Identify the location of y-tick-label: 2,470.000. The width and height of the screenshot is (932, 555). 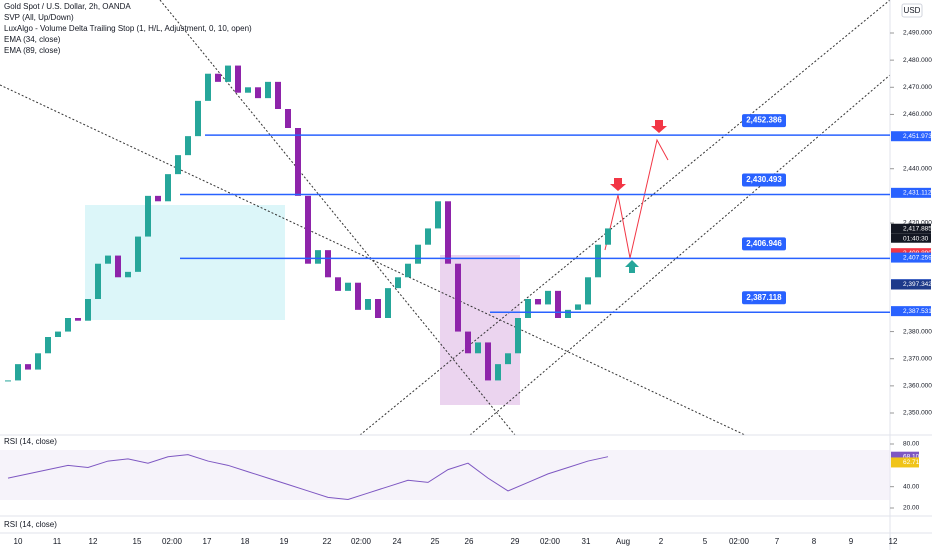
(917, 87).